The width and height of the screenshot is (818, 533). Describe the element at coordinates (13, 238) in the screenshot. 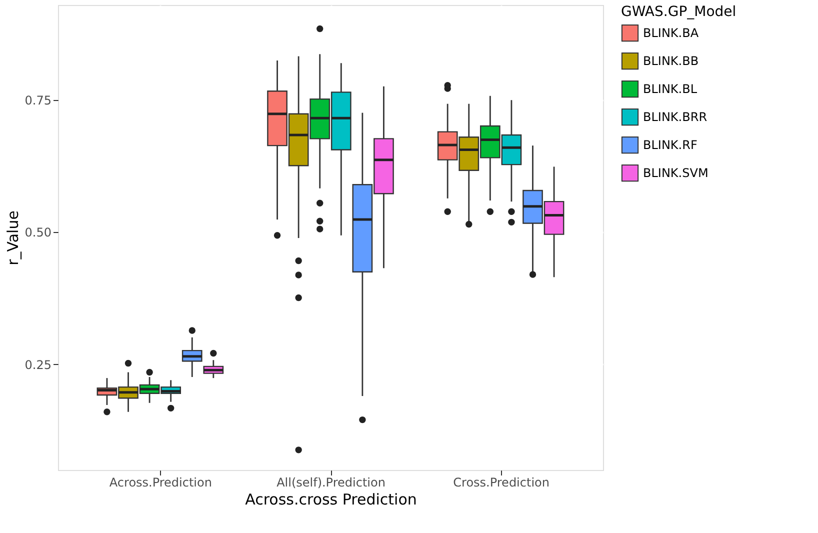

I see `y-axis-title: r_Value` at that location.